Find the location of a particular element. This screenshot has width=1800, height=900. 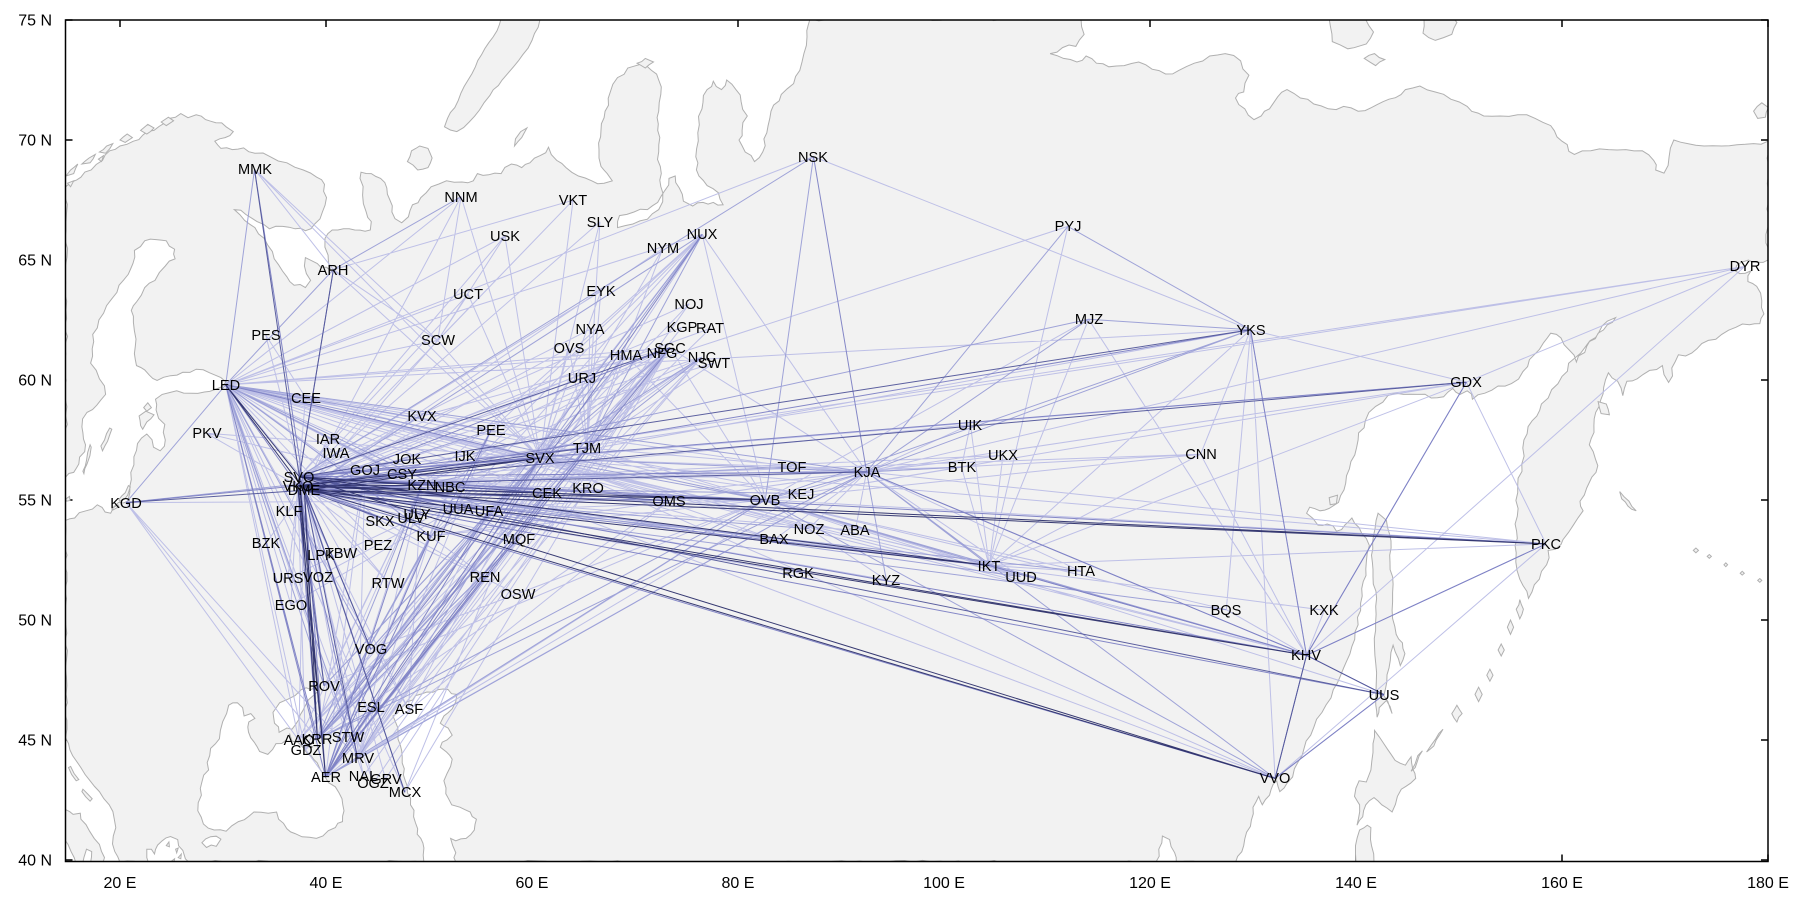

svg-text: TJM is located at coordinates (587, 449).